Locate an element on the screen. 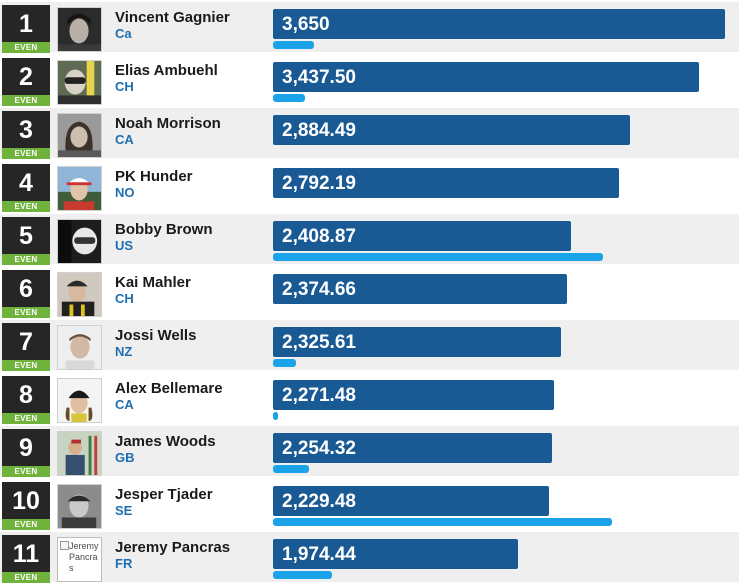 The image size is (739, 586). rank-number: 8 is located at coordinates (26, 395).